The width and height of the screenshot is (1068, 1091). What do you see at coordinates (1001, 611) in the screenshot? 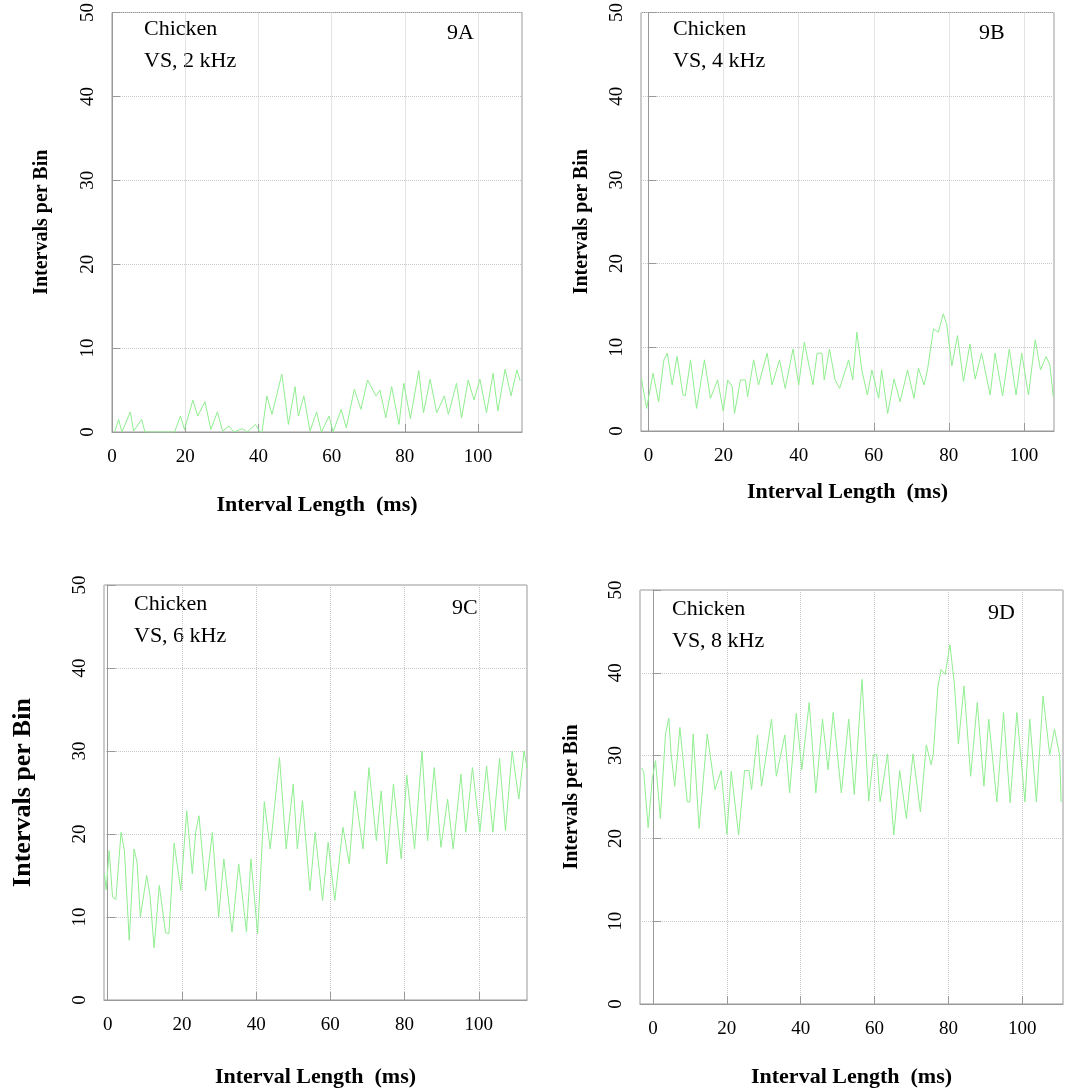
I see `annotation: 9D` at bounding box center [1001, 611].